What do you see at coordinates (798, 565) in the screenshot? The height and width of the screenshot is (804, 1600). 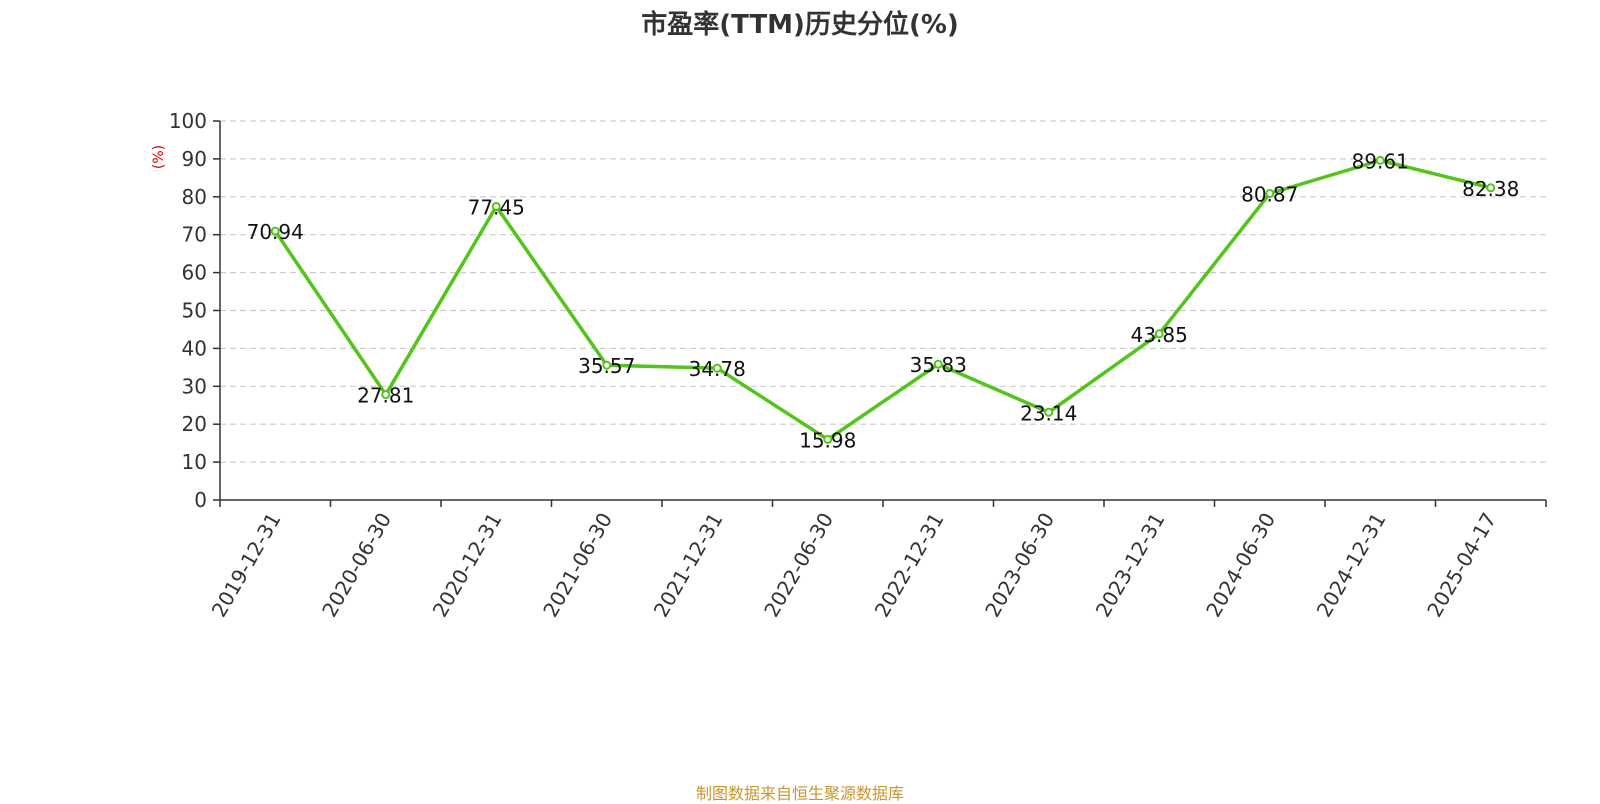 I see `x-tick-label: 2022-06-30` at bounding box center [798, 565].